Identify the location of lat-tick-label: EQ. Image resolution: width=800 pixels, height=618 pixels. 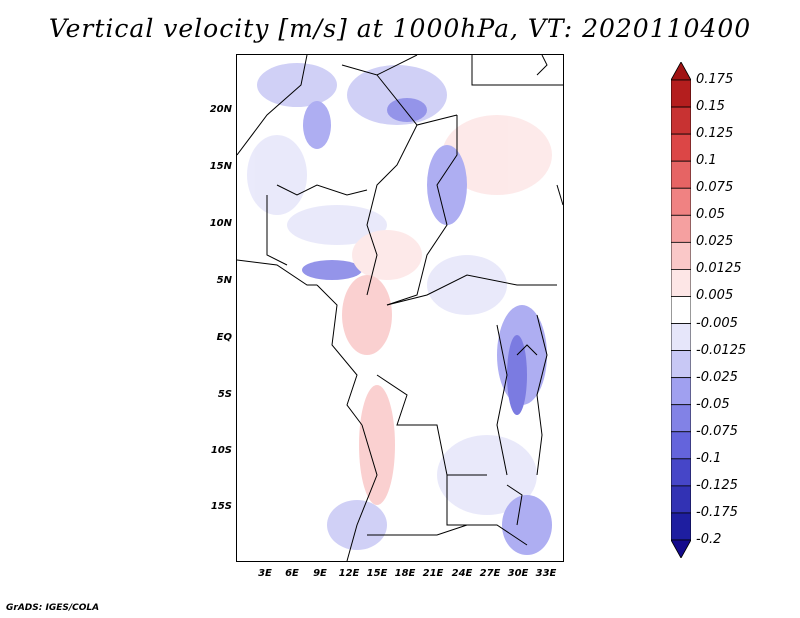
(224, 337).